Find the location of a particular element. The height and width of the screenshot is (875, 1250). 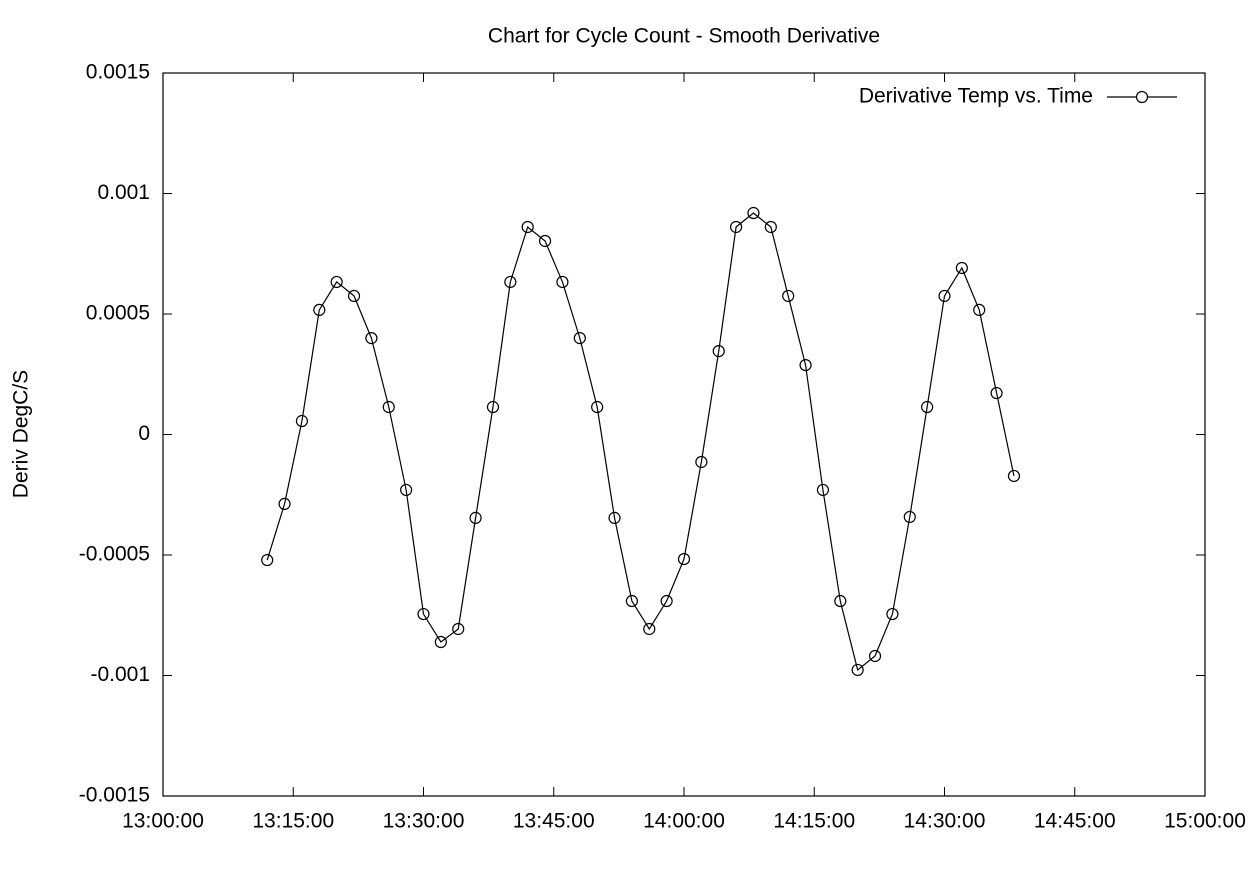

x-tick-label: 15:00:00 is located at coordinates (1205, 821).